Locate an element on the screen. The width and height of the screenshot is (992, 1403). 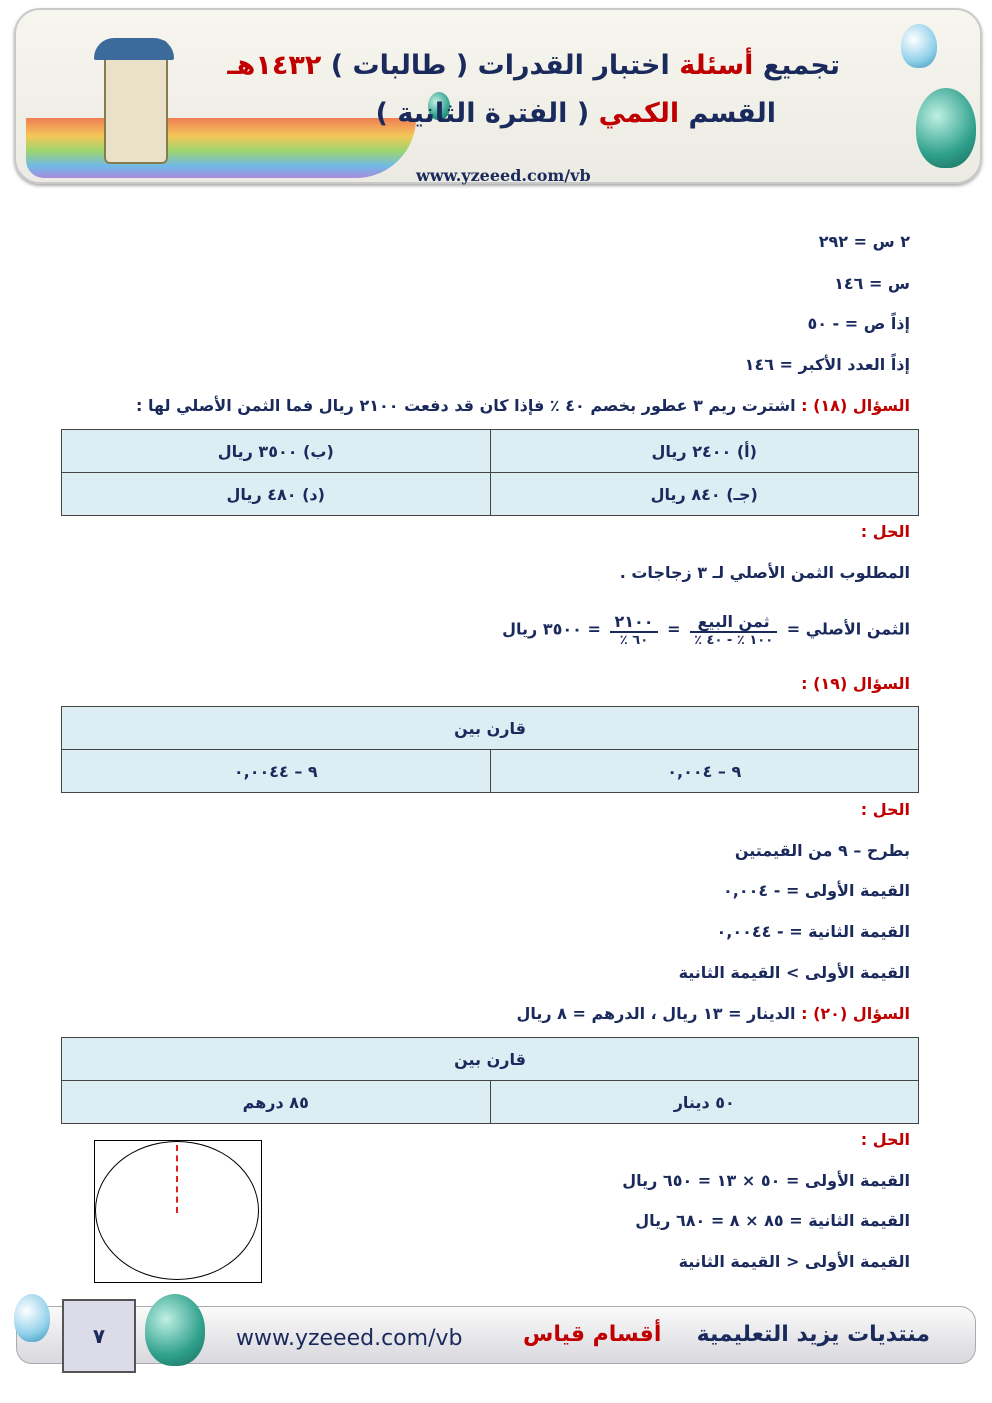
text-line: إذاً العدد الأكبر = ١٤٦ is located at coordinates (827, 364).